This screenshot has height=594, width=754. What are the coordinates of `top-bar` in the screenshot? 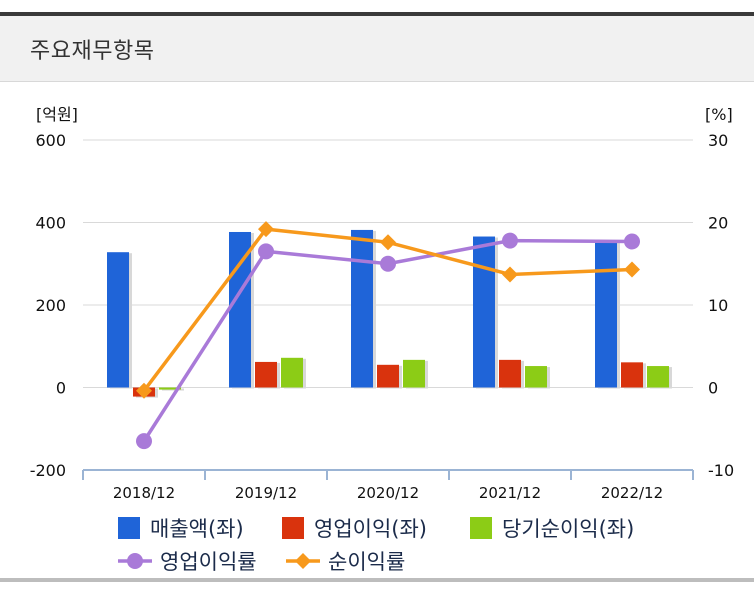 It's located at (377, 14).